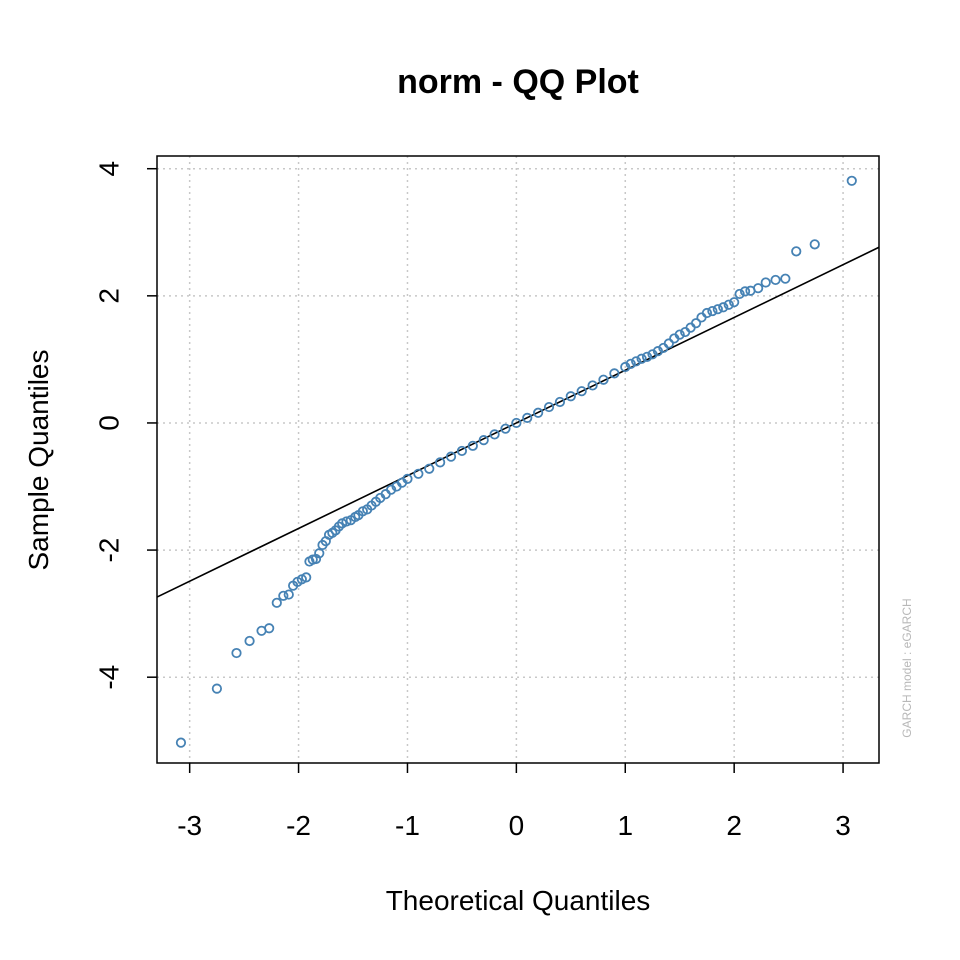 This screenshot has height=960, width=960. Describe the element at coordinates (734, 825) in the screenshot. I see `x-tick-label-5: 2` at that location.